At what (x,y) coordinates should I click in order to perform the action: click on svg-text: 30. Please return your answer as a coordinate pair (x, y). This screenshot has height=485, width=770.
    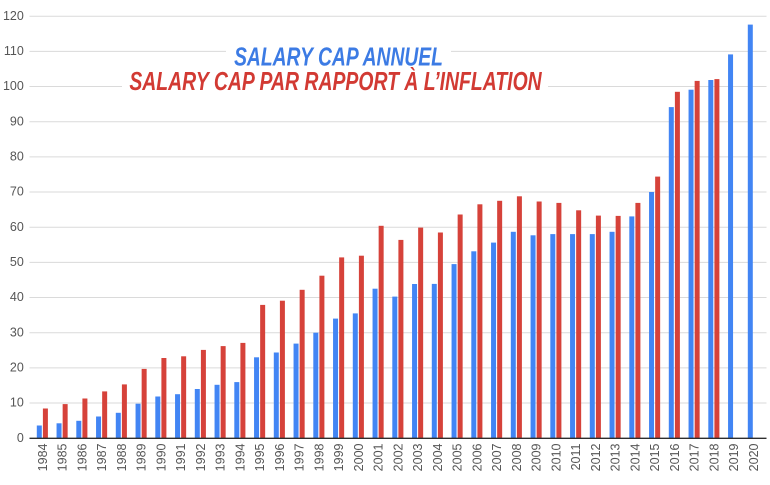
    Looking at the image, I should click on (17, 332).